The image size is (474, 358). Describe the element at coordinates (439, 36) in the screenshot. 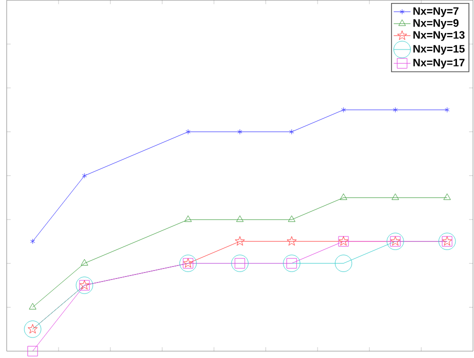

I see `legend-label: Nx=Ny=13` at that location.